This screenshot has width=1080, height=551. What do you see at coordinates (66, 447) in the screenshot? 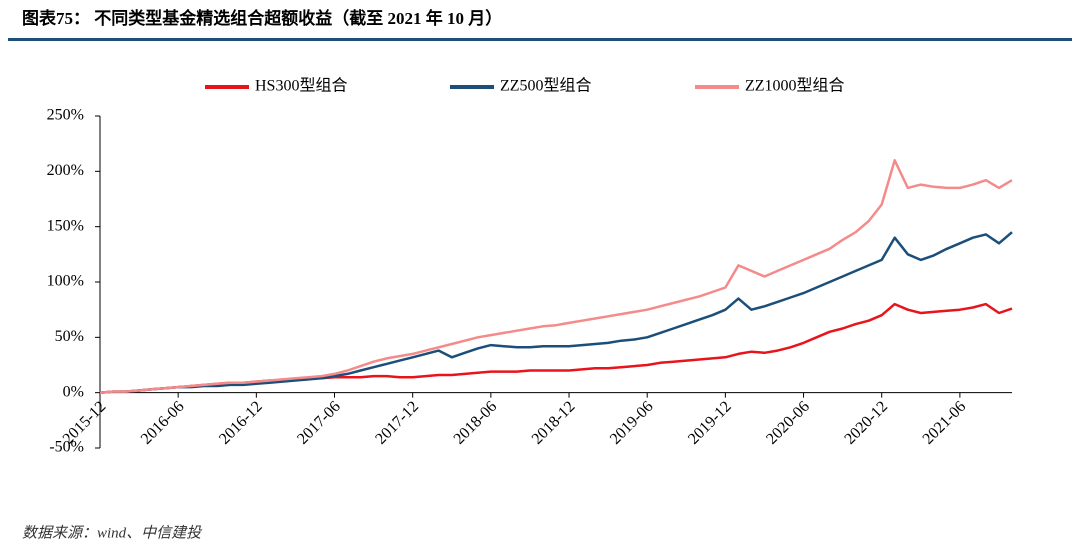
I see `y-tick-label: -50%` at bounding box center [66, 447].